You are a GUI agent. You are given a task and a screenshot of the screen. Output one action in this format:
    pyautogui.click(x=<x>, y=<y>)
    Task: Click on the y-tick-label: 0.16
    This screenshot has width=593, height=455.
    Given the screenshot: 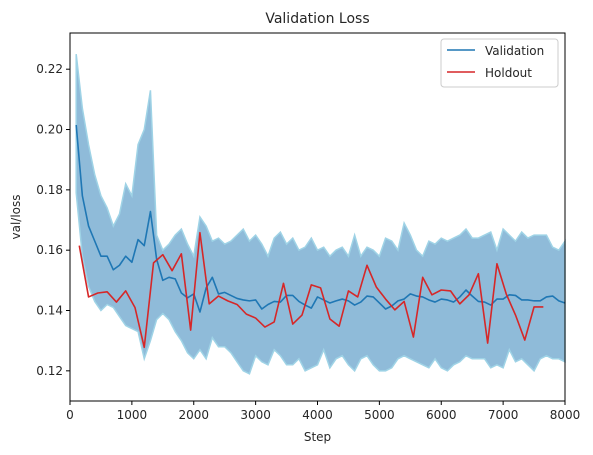 What is the action you would take?
    pyautogui.click(x=49, y=250)
    